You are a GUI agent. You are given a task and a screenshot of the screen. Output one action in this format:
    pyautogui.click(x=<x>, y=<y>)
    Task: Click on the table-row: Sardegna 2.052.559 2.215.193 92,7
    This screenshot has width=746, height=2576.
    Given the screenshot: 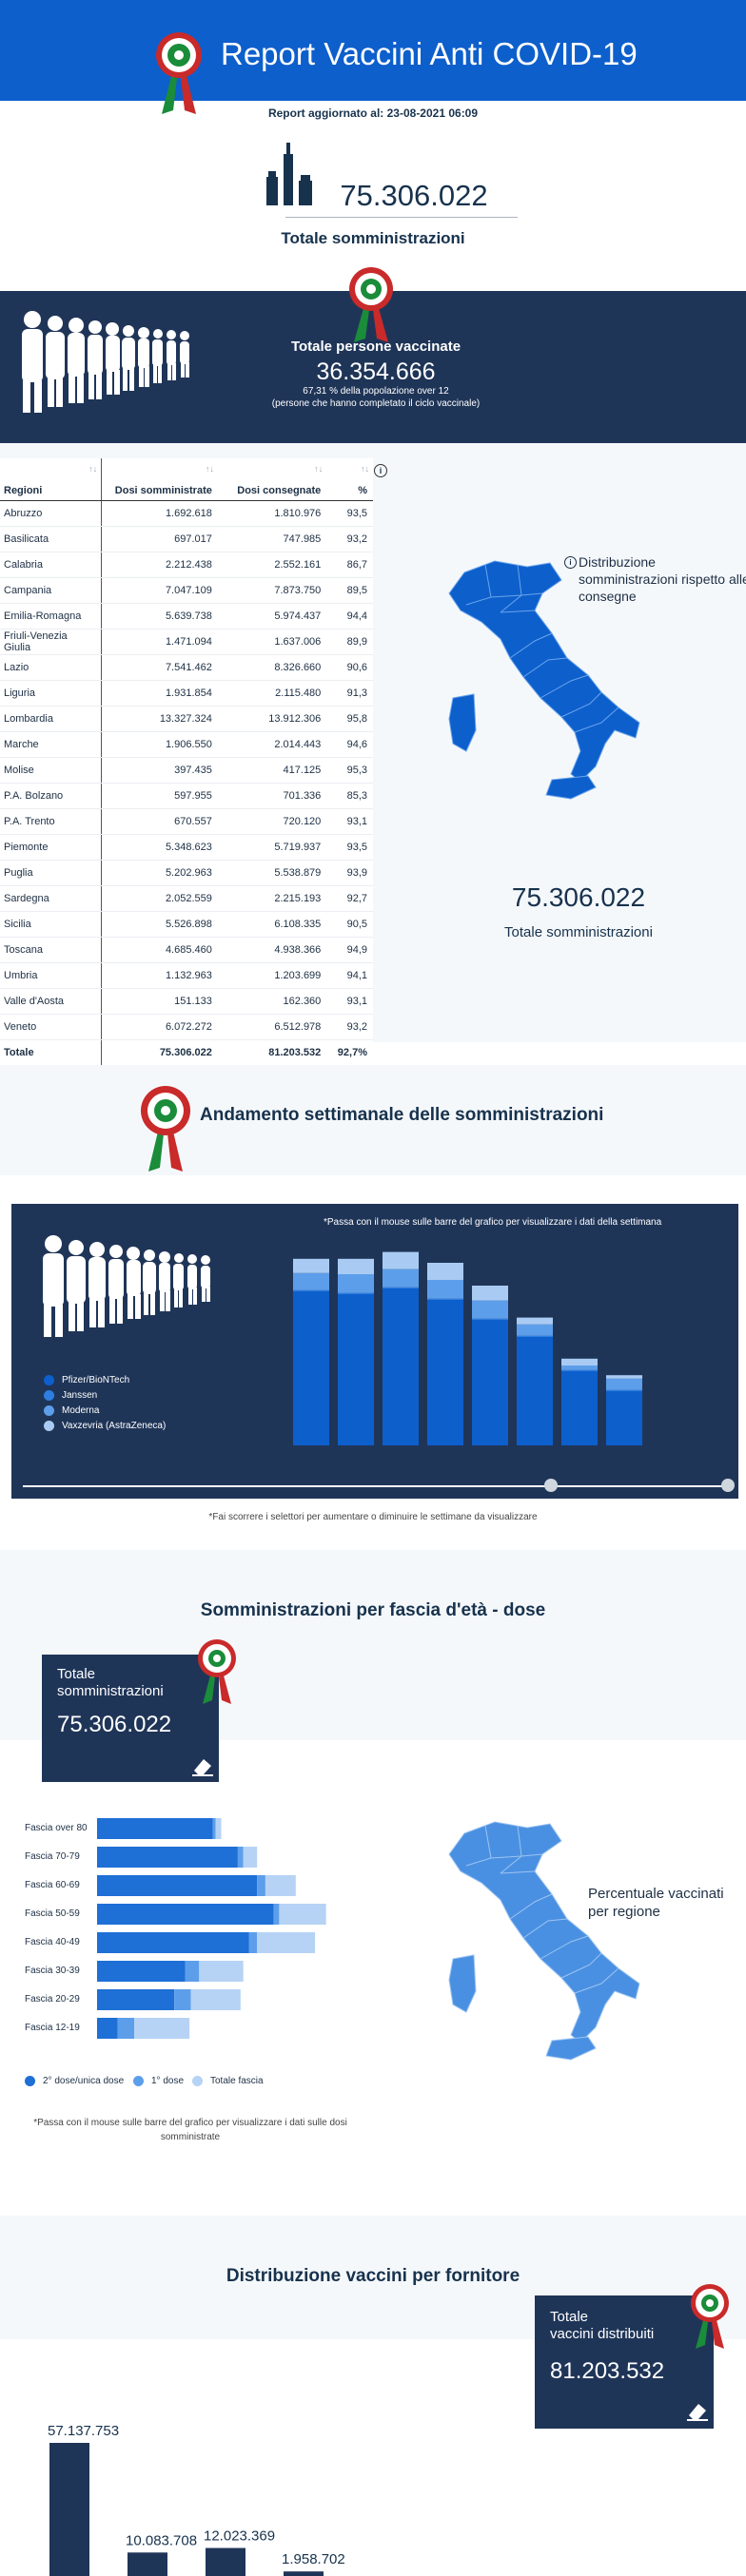 What is the action you would take?
    pyautogui.click(x=186, y=898)
    